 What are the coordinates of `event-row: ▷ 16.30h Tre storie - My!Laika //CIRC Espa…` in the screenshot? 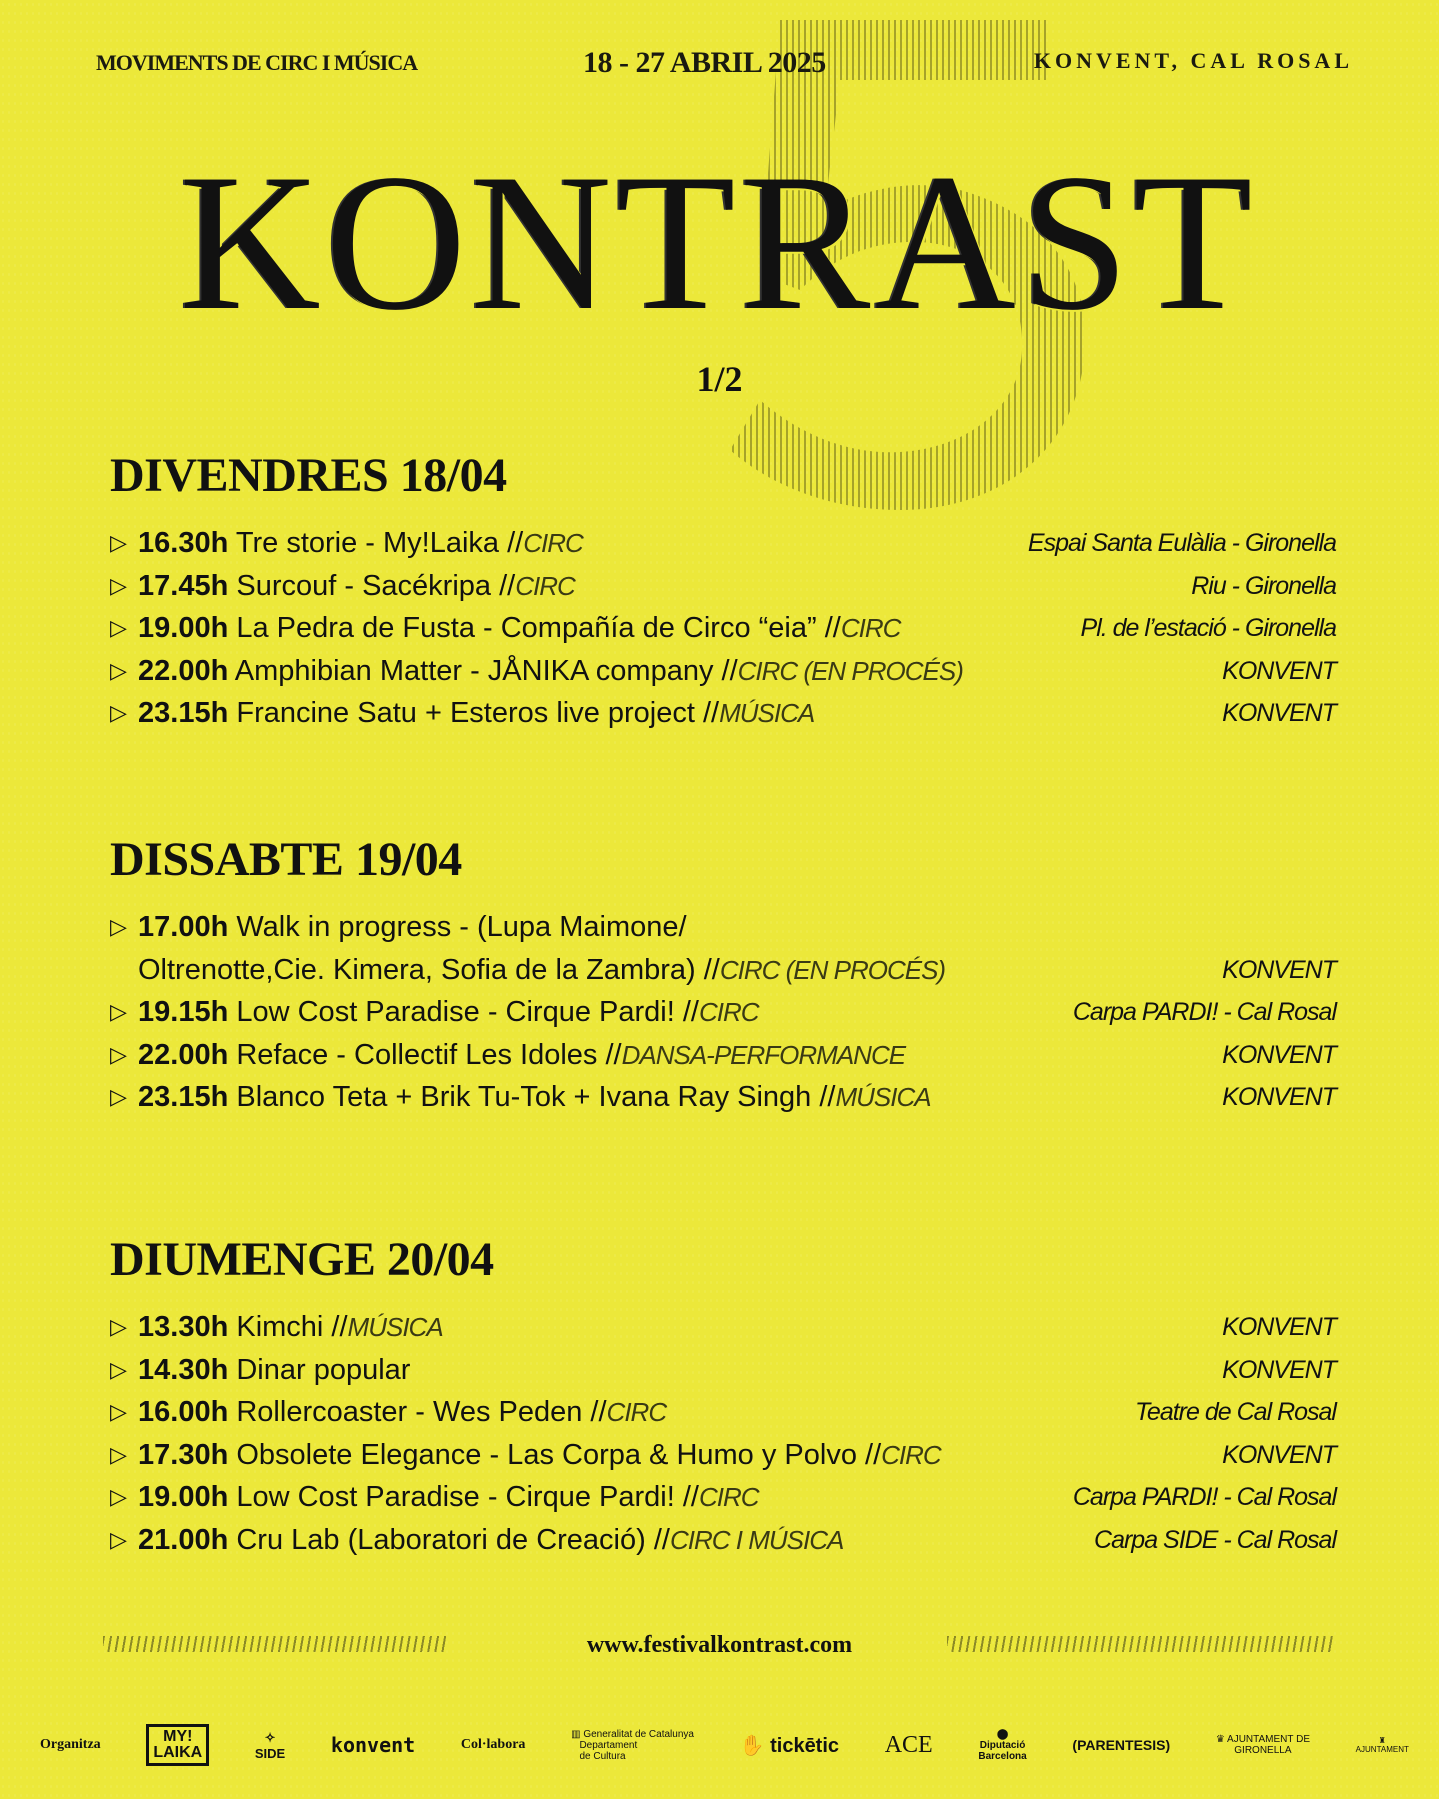 It's located at (723, 543).